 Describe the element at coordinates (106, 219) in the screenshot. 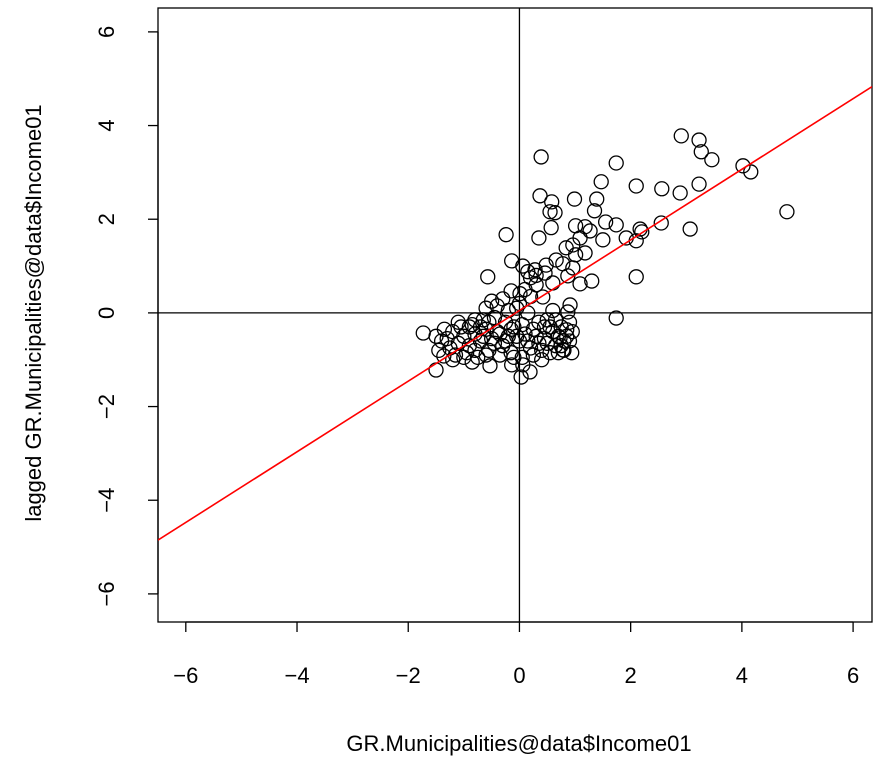

I see `y-tick-label: 2` at that location.